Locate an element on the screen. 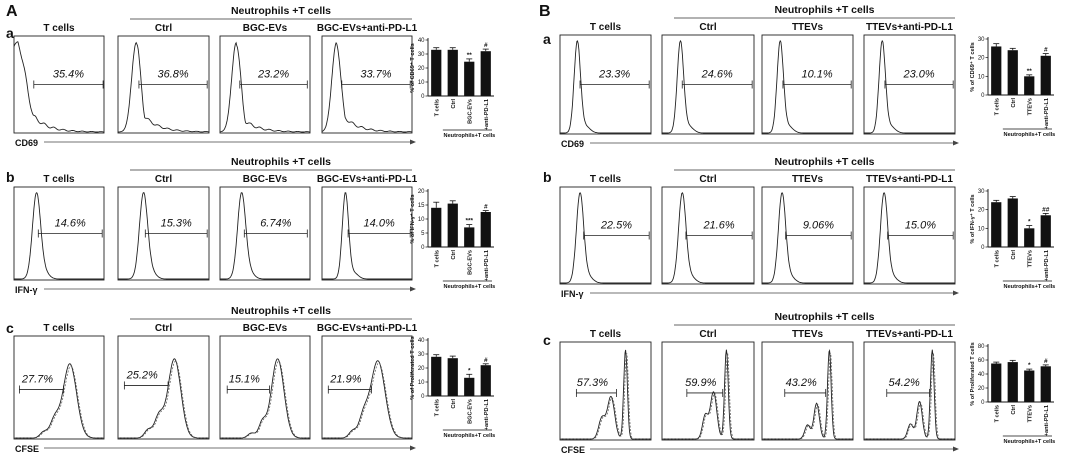  flow-histogram: 15.1% BGC-EVs is located at coordinates (265, 381).